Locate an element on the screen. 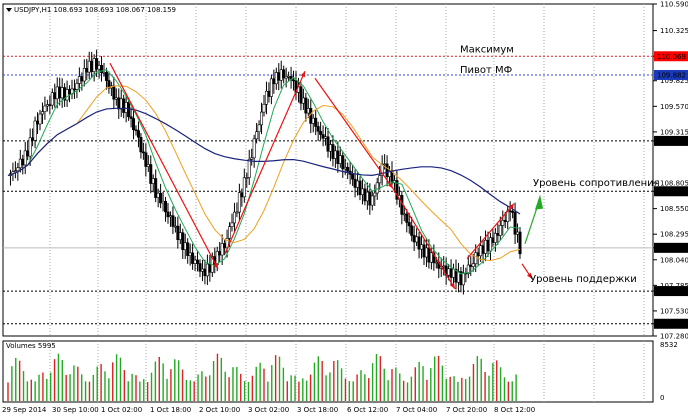  annotation-support: Уровень поддержки is located at coordinates (583, 279).